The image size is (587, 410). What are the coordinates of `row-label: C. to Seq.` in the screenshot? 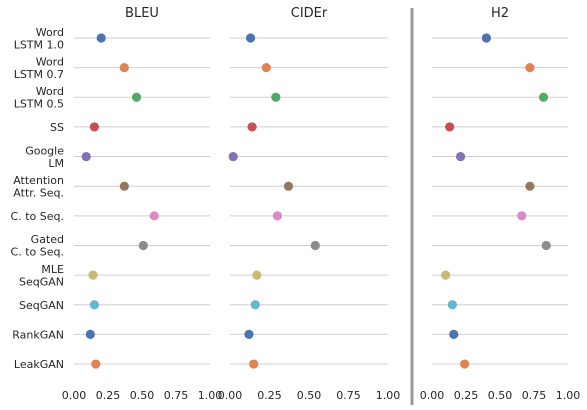 It's located at (37, 216).